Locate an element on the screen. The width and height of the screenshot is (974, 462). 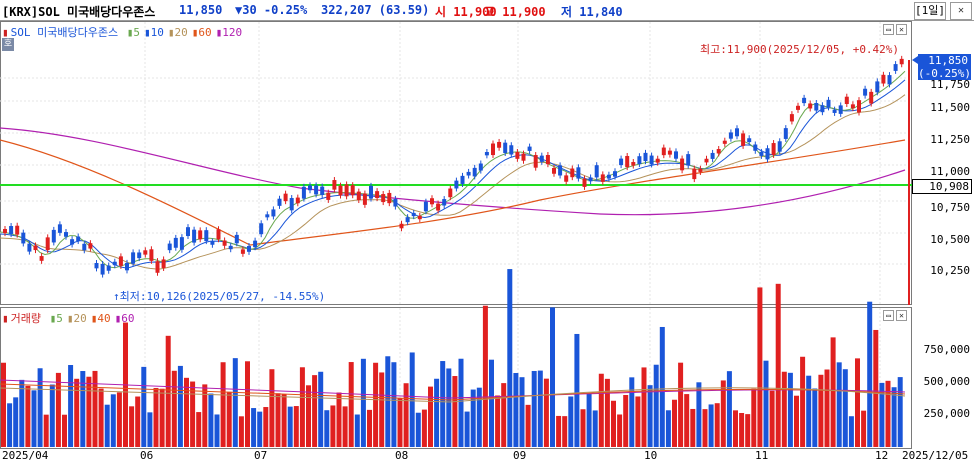
price-tick: 11,250 is located at coordinates (950, 139).